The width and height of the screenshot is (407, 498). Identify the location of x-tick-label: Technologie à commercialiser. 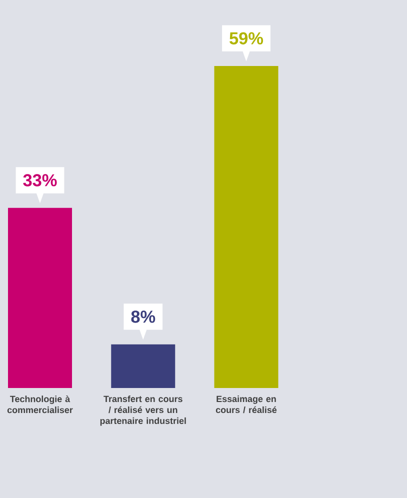
(40, 405).